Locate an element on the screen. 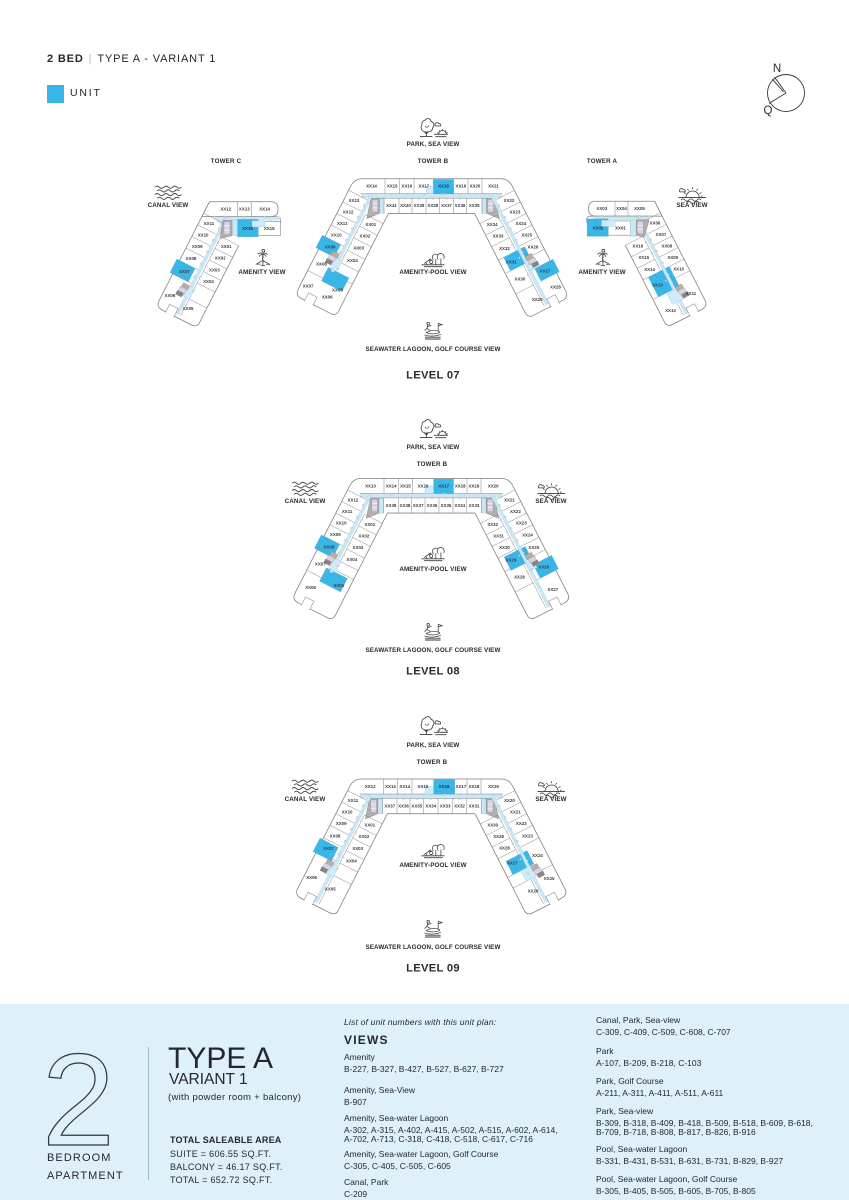 The image size is (849, 1200). svg-text: XX34 is located at coordinates (492, 224).